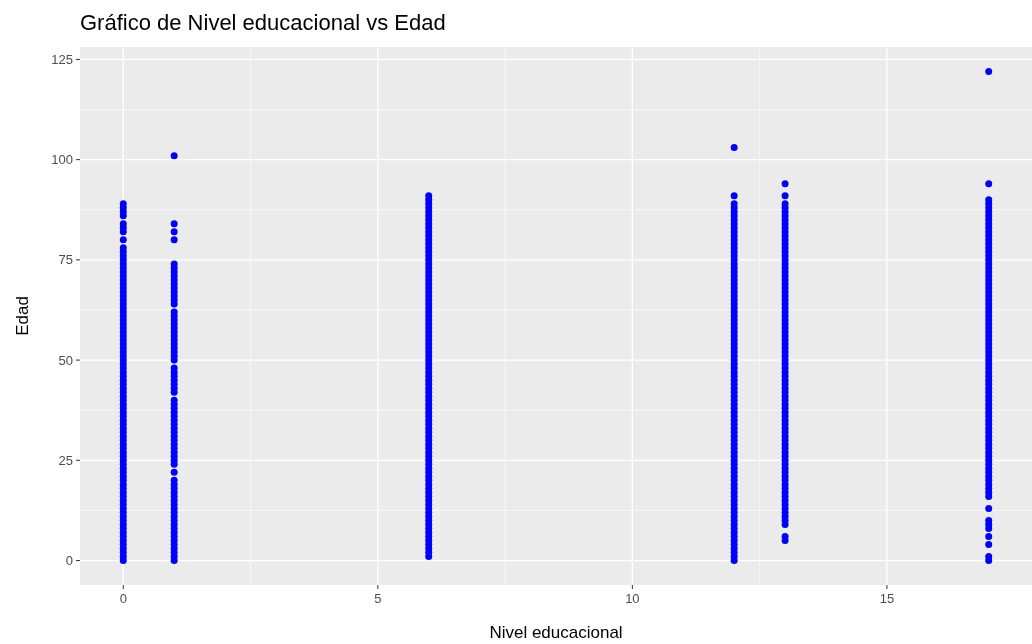 The height and width of the screenshot is (644, 1032). What do you see at coordinates (62, 59) in the screenshot?
I see `y-tick-label: 125` at bounding box center [62, 59].